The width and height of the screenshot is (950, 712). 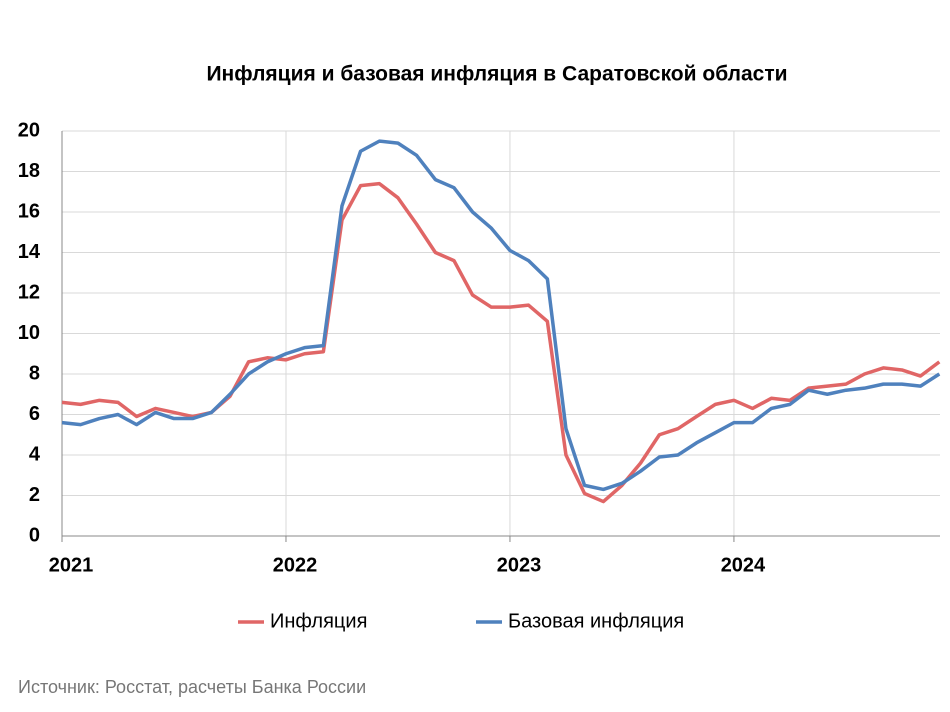 I want to click on y-tick-label: 12, so click(x=29, y=292).